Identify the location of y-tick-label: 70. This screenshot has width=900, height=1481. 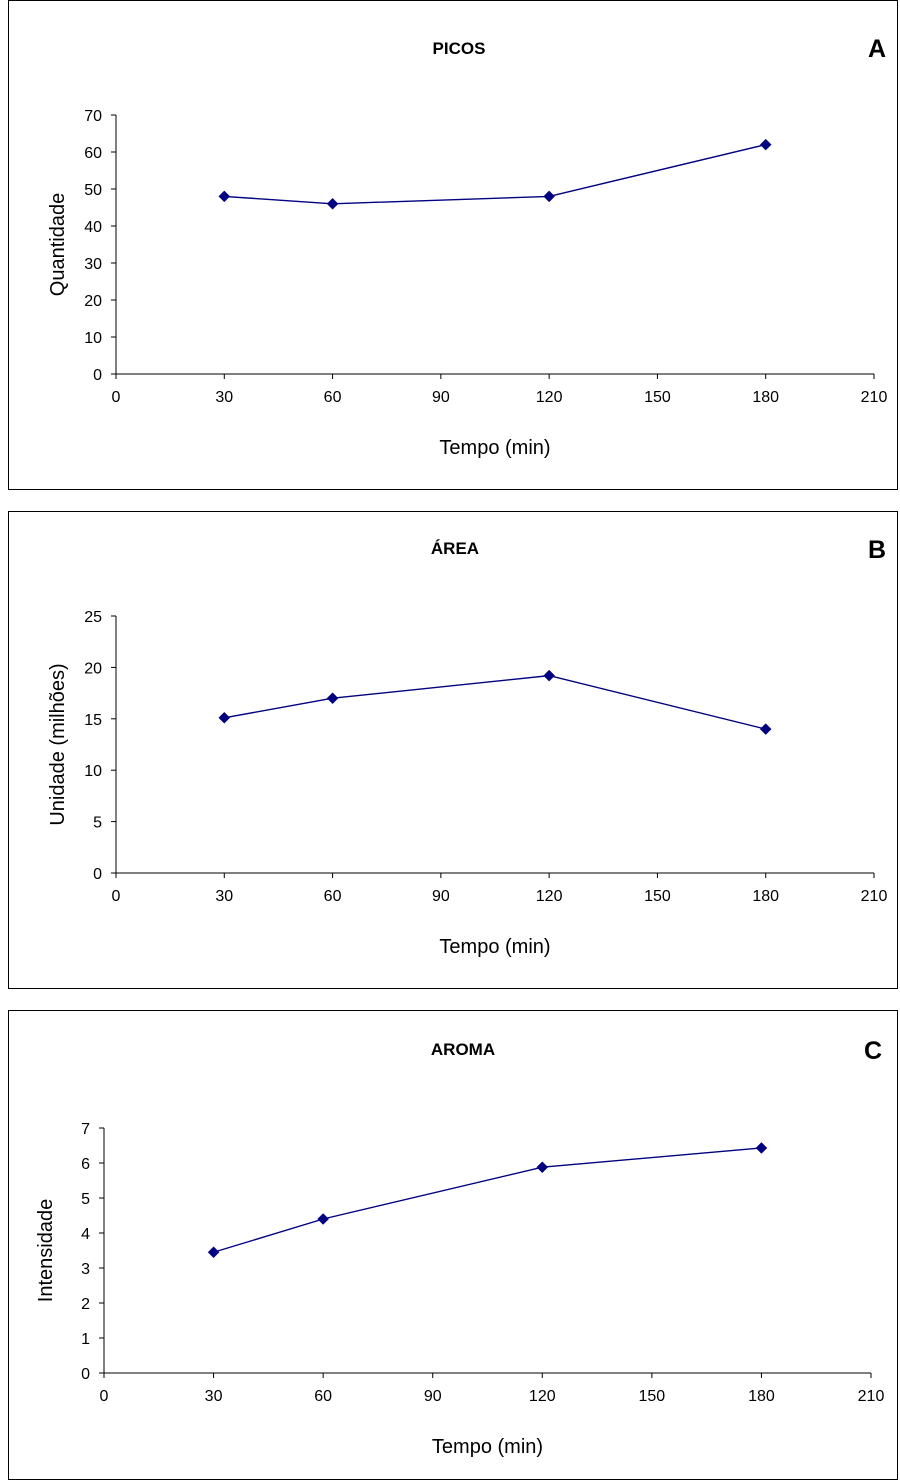
(93, 116).